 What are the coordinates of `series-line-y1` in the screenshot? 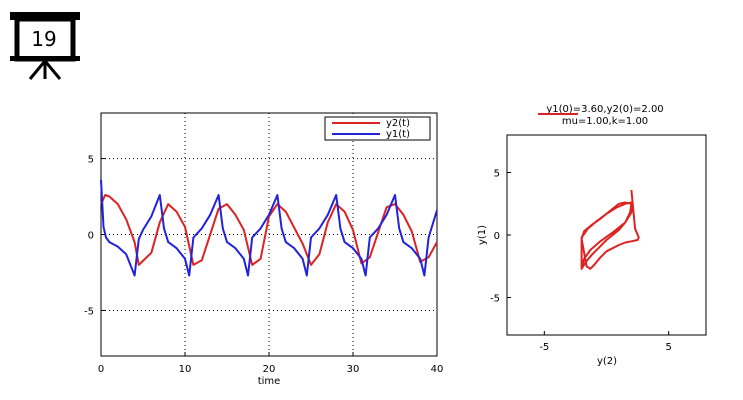 It's located at (269, 228).